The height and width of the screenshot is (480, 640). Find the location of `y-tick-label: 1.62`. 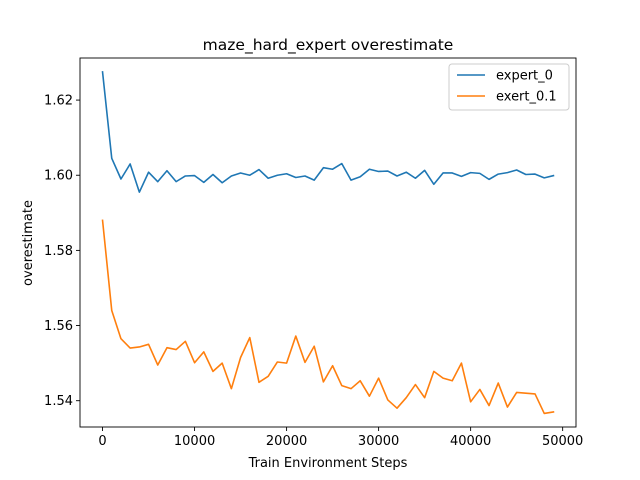

y-tick-label: 1.62 is located at coordinates (58, 101).